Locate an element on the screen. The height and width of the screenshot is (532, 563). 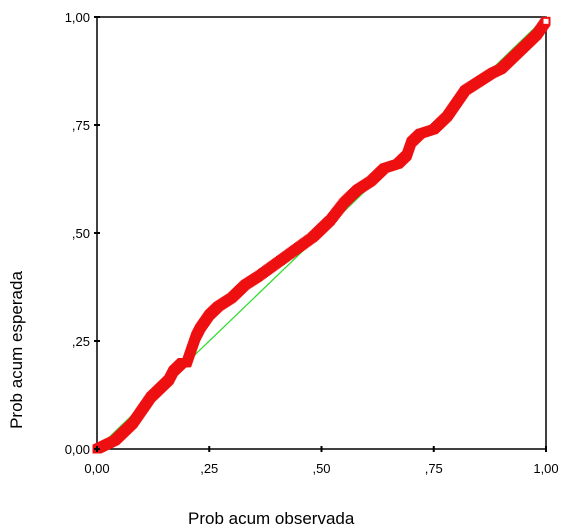
y-tick-labels: 0,00 ,25 ,50 ,75 1,00 is located at coordinates (77, 233).